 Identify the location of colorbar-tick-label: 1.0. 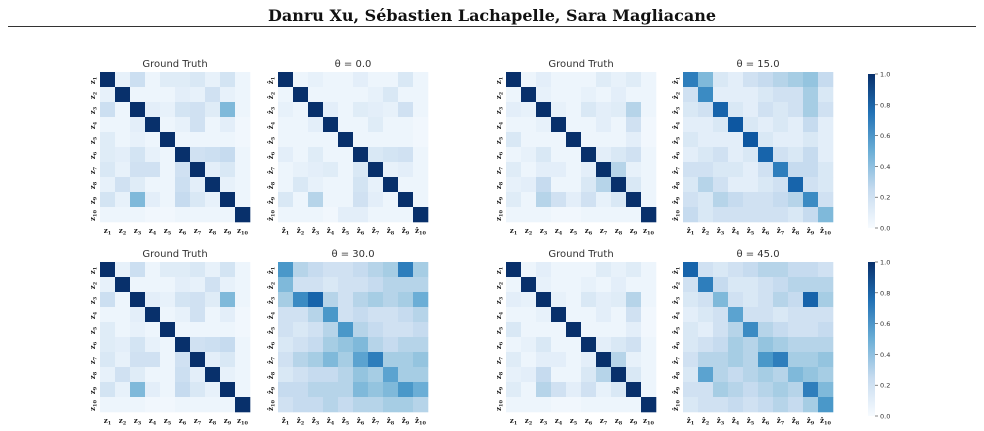
(885, 75).